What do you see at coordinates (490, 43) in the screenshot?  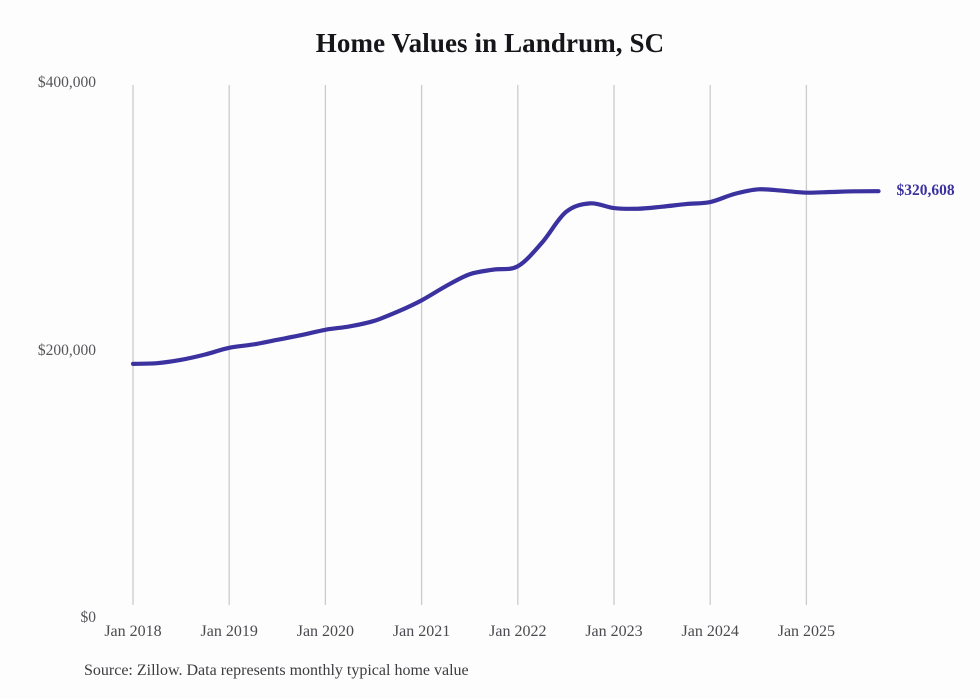 I see `chart-title: Home Values in Landrum, SC` at bounding box center [490, 43].